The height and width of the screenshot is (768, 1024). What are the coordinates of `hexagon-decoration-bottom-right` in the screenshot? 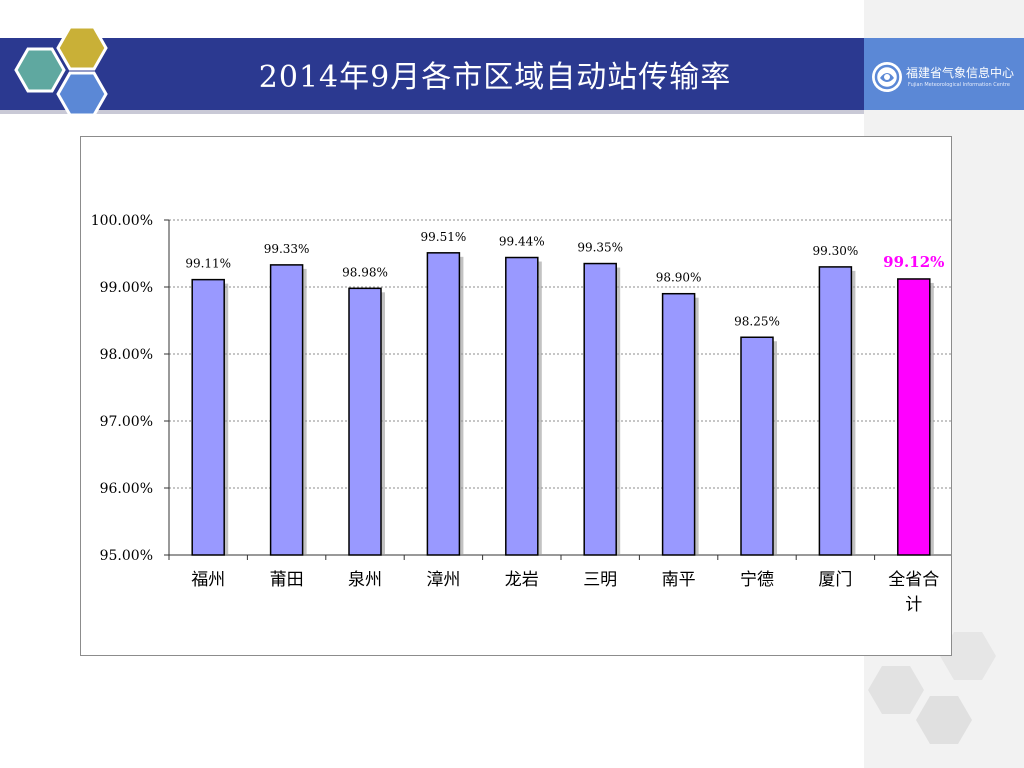 It's located at (932, 688).